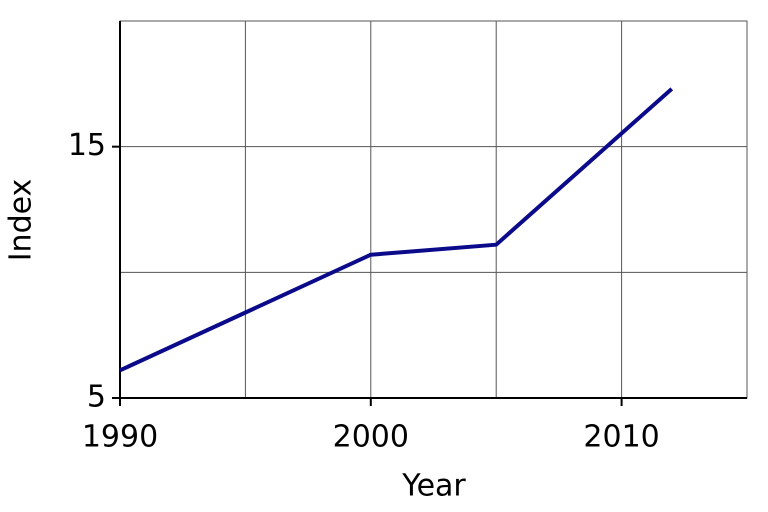 The width and height of the screenshot is (768, 512). I want to click on x-axis-label: Year, so click(433, 486).